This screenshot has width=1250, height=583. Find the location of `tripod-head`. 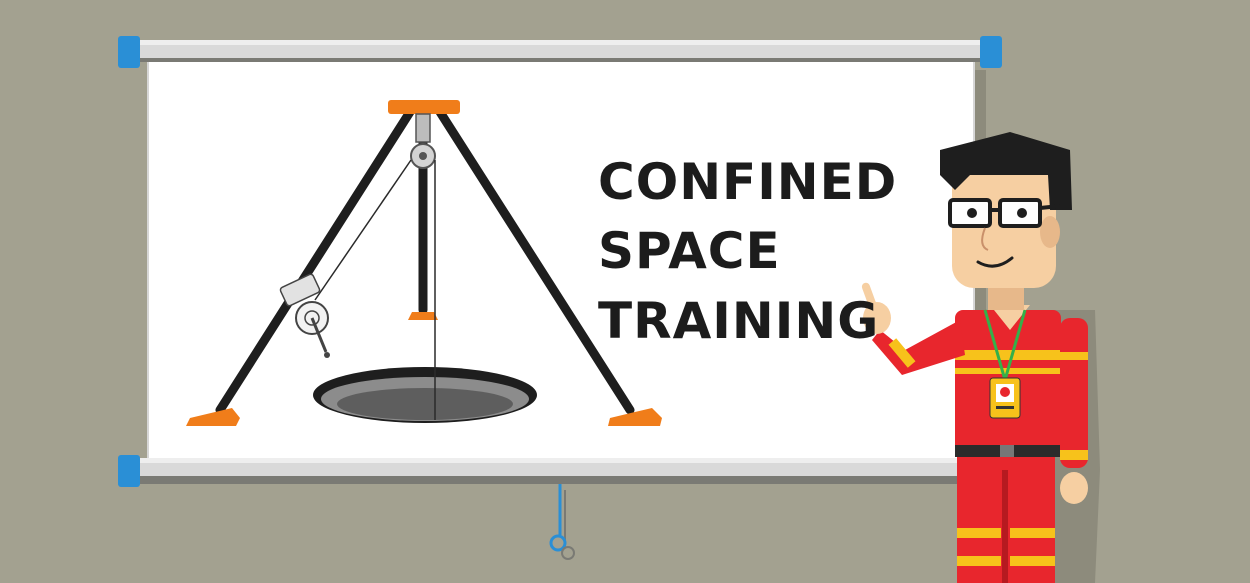

tripod-head is located at coordinates (424, 107).